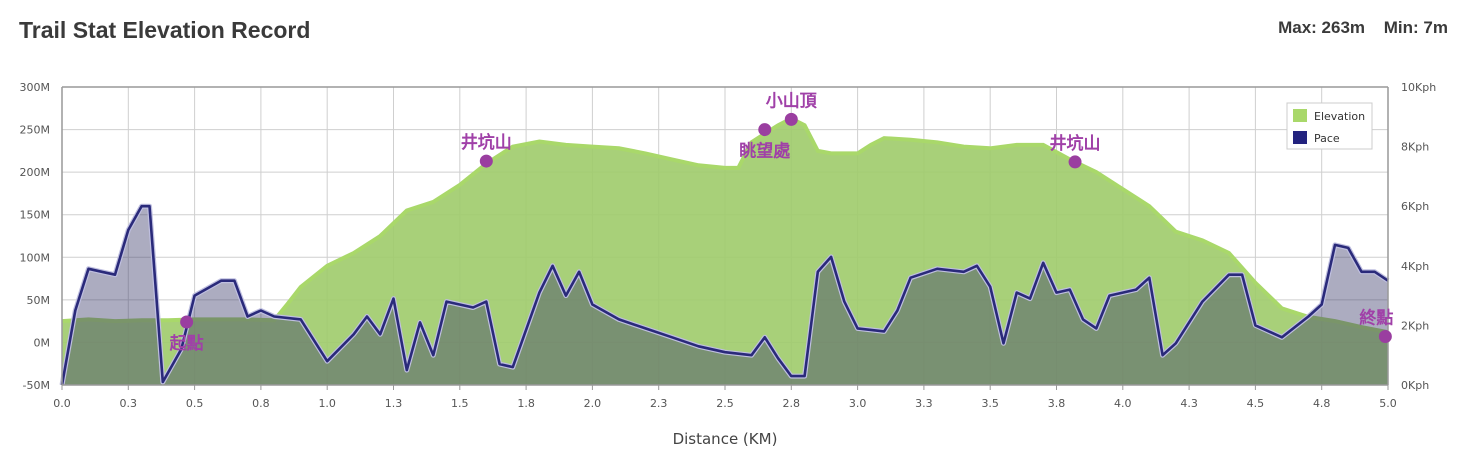 Image resolution: width=1466 pixels, height=470 pixels. I want to click on y-right-tick-label: 10Kph, so click(1418, 87).